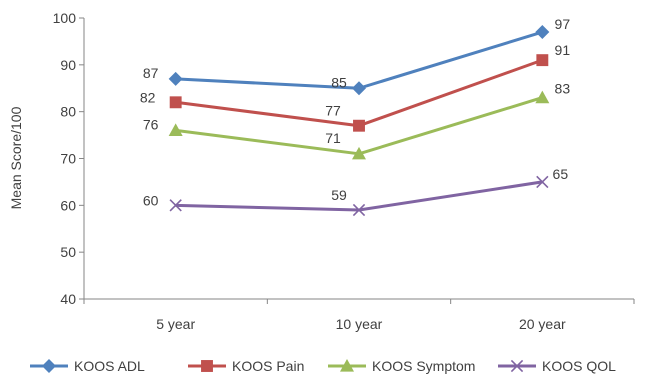 The height and width of the screenshot is (382, 649). I want to click on legend-label: KOOS QOL, so click(579, 366).